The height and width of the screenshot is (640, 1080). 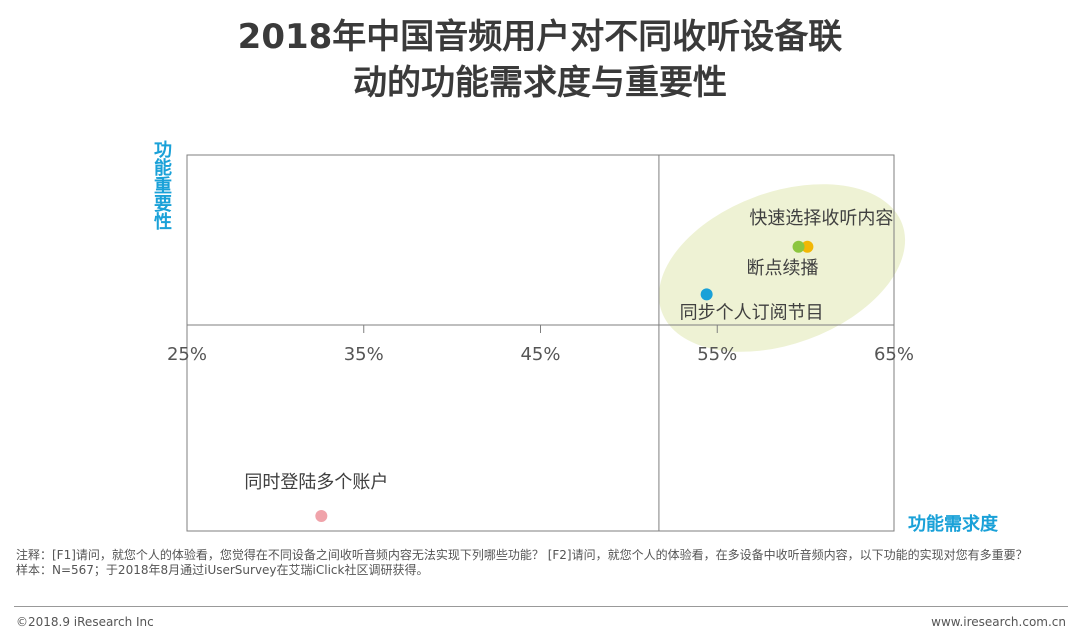 I want to click on x-tick-label: 45%, so click(x=540, y=354).